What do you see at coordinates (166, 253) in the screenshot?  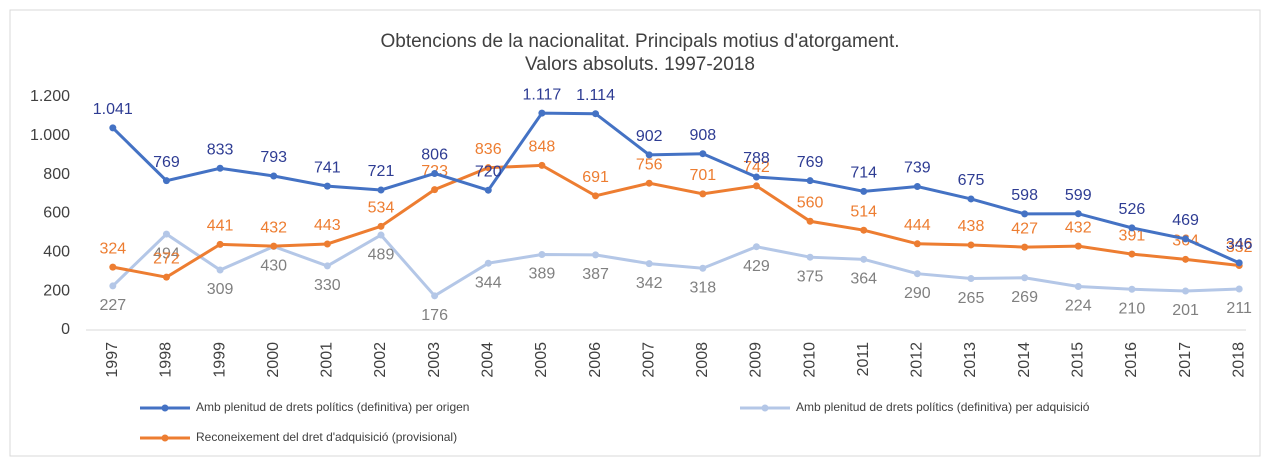 I see `data-label: 494` at bounding box center [166, 253].